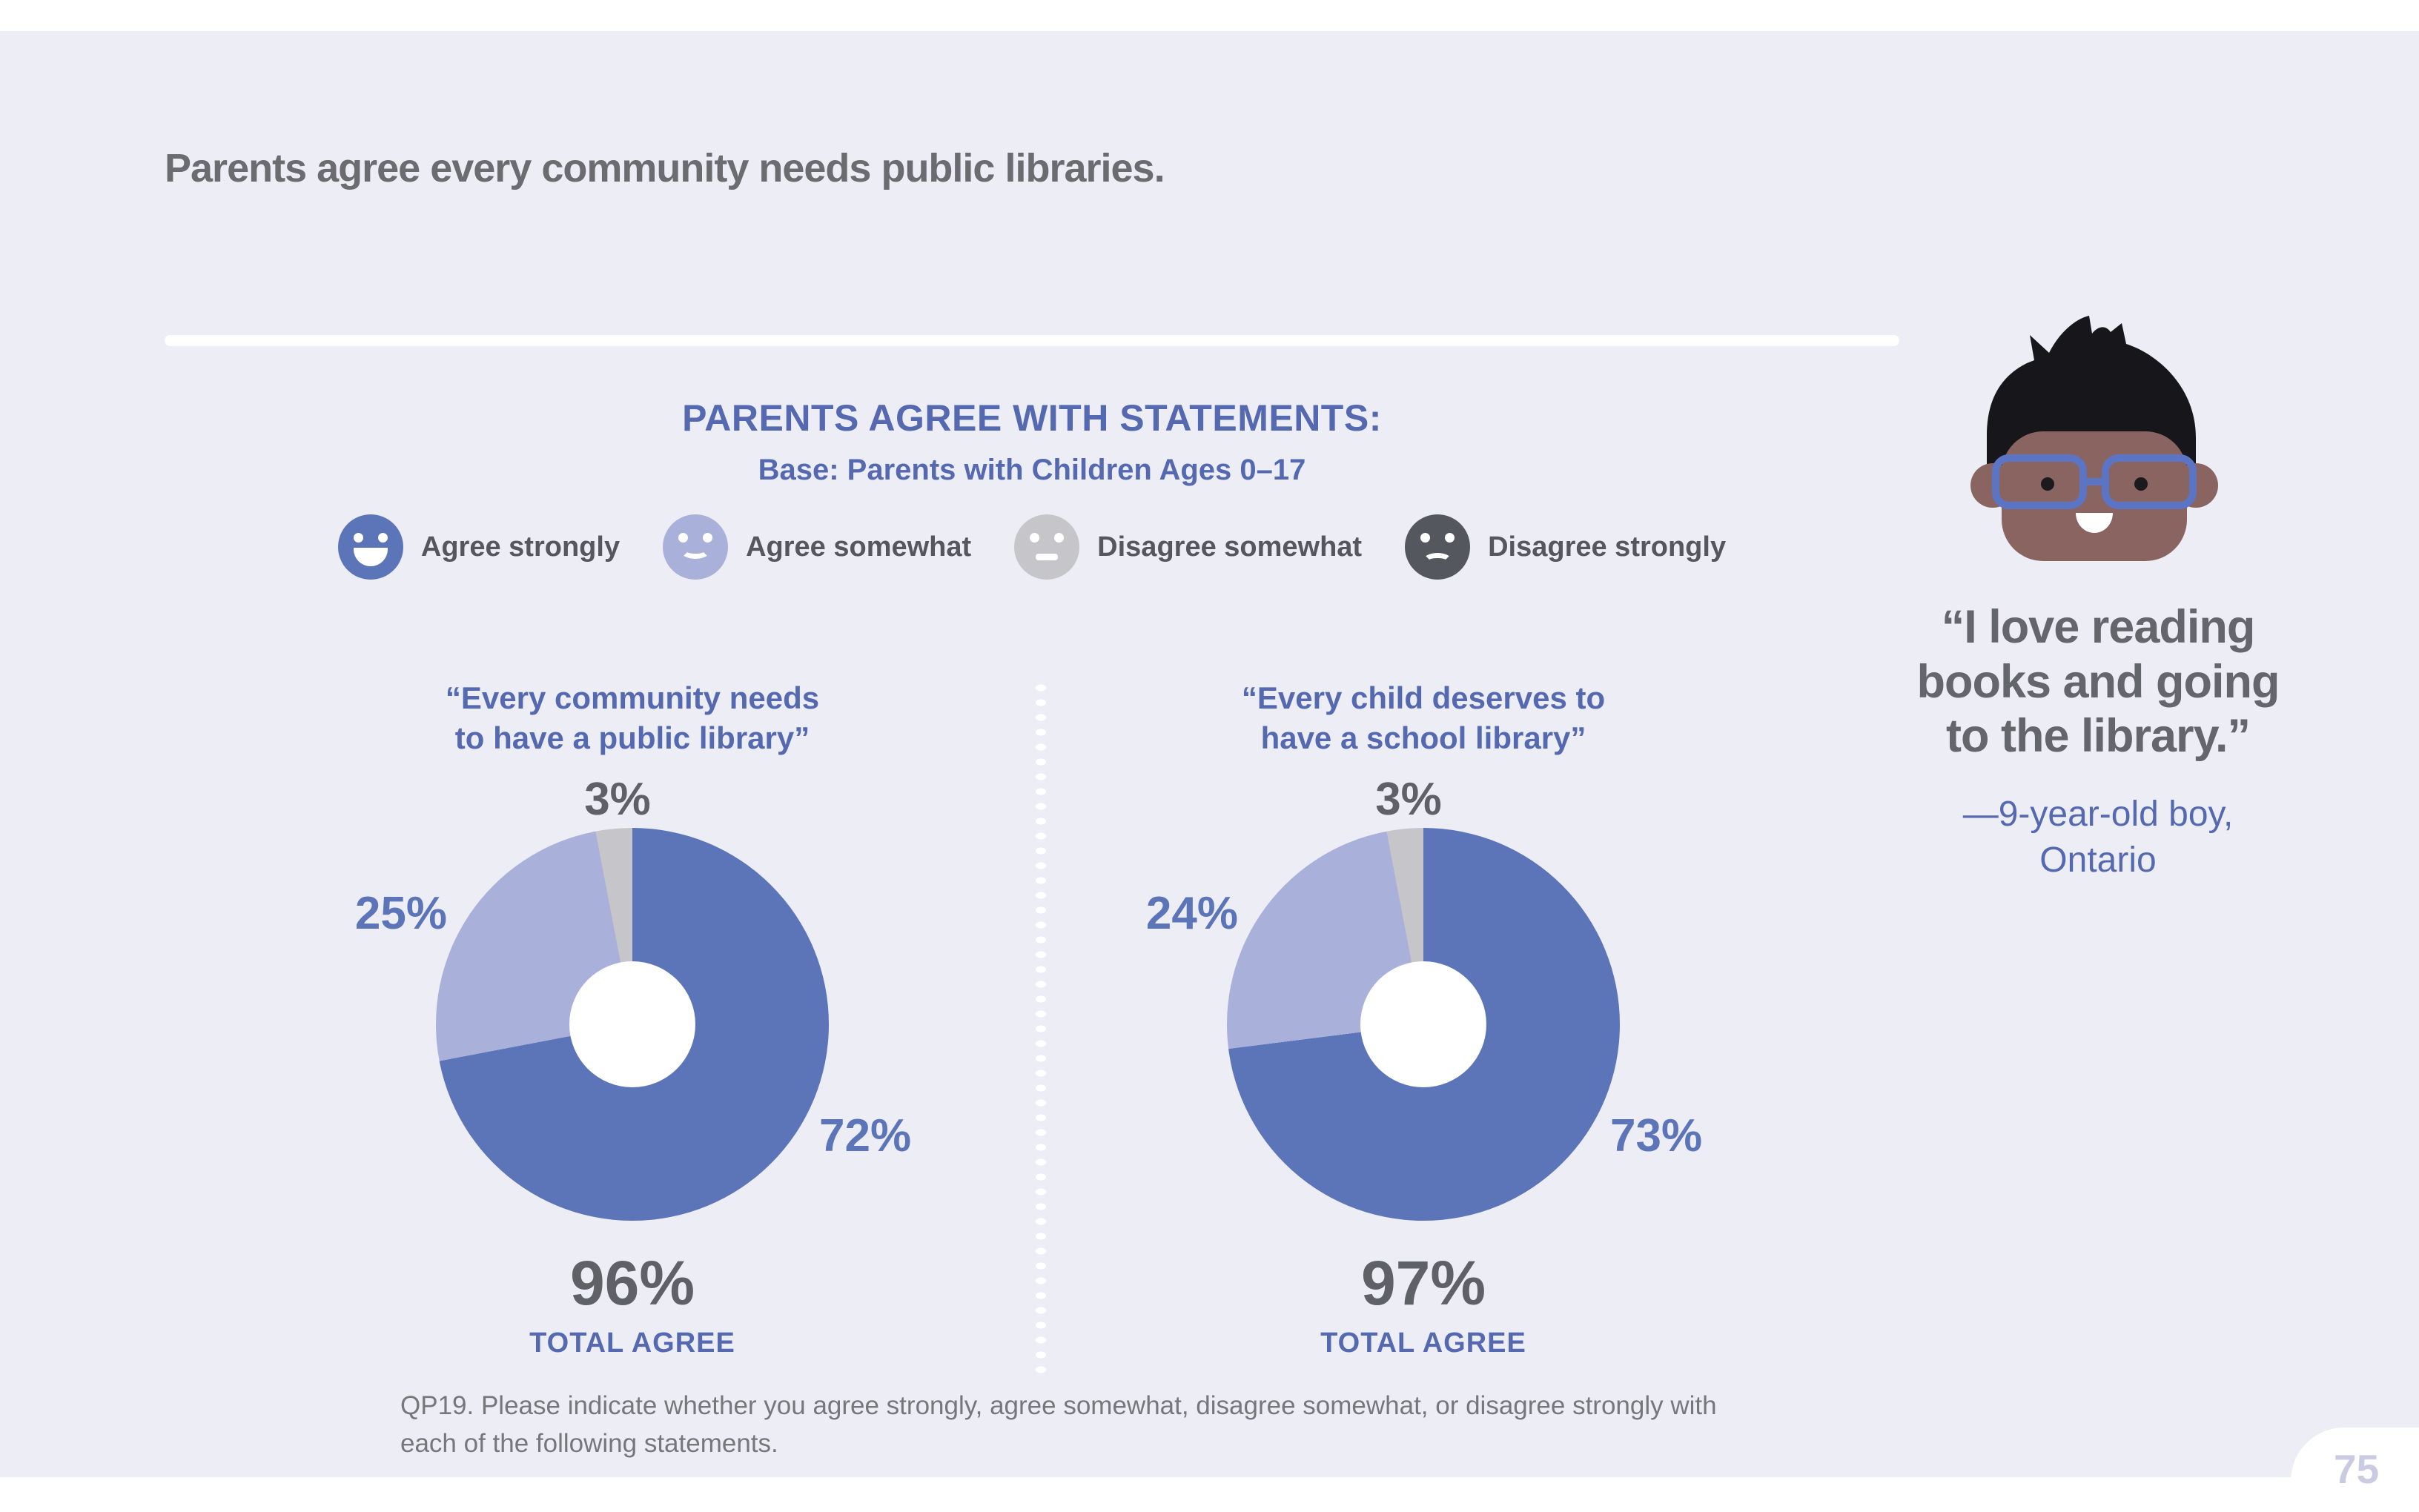 Image resolution: width=2419 pixels, height=1512 pixels. What do you see at coordinates (1438, 547) in the screenshot?
I see `frowning-face-icon` at bounding box center [1438, 547].